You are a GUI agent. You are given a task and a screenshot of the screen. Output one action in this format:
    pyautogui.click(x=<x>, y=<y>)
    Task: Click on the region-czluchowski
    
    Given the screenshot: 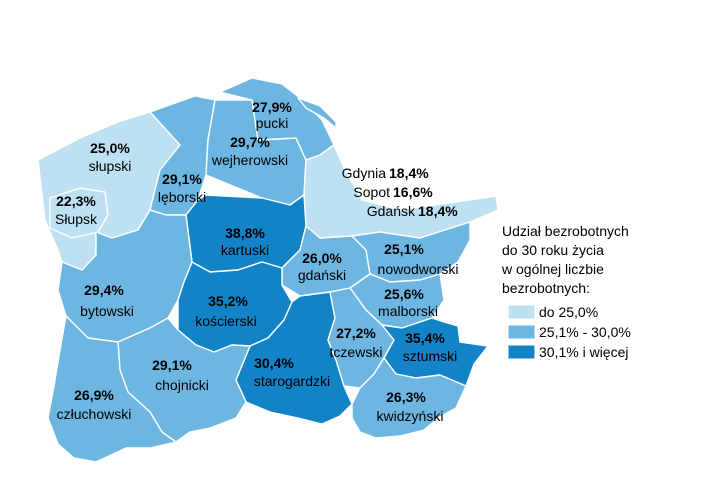 What is the action you would take?
    pyautogui.click(x=112, y=389)
    